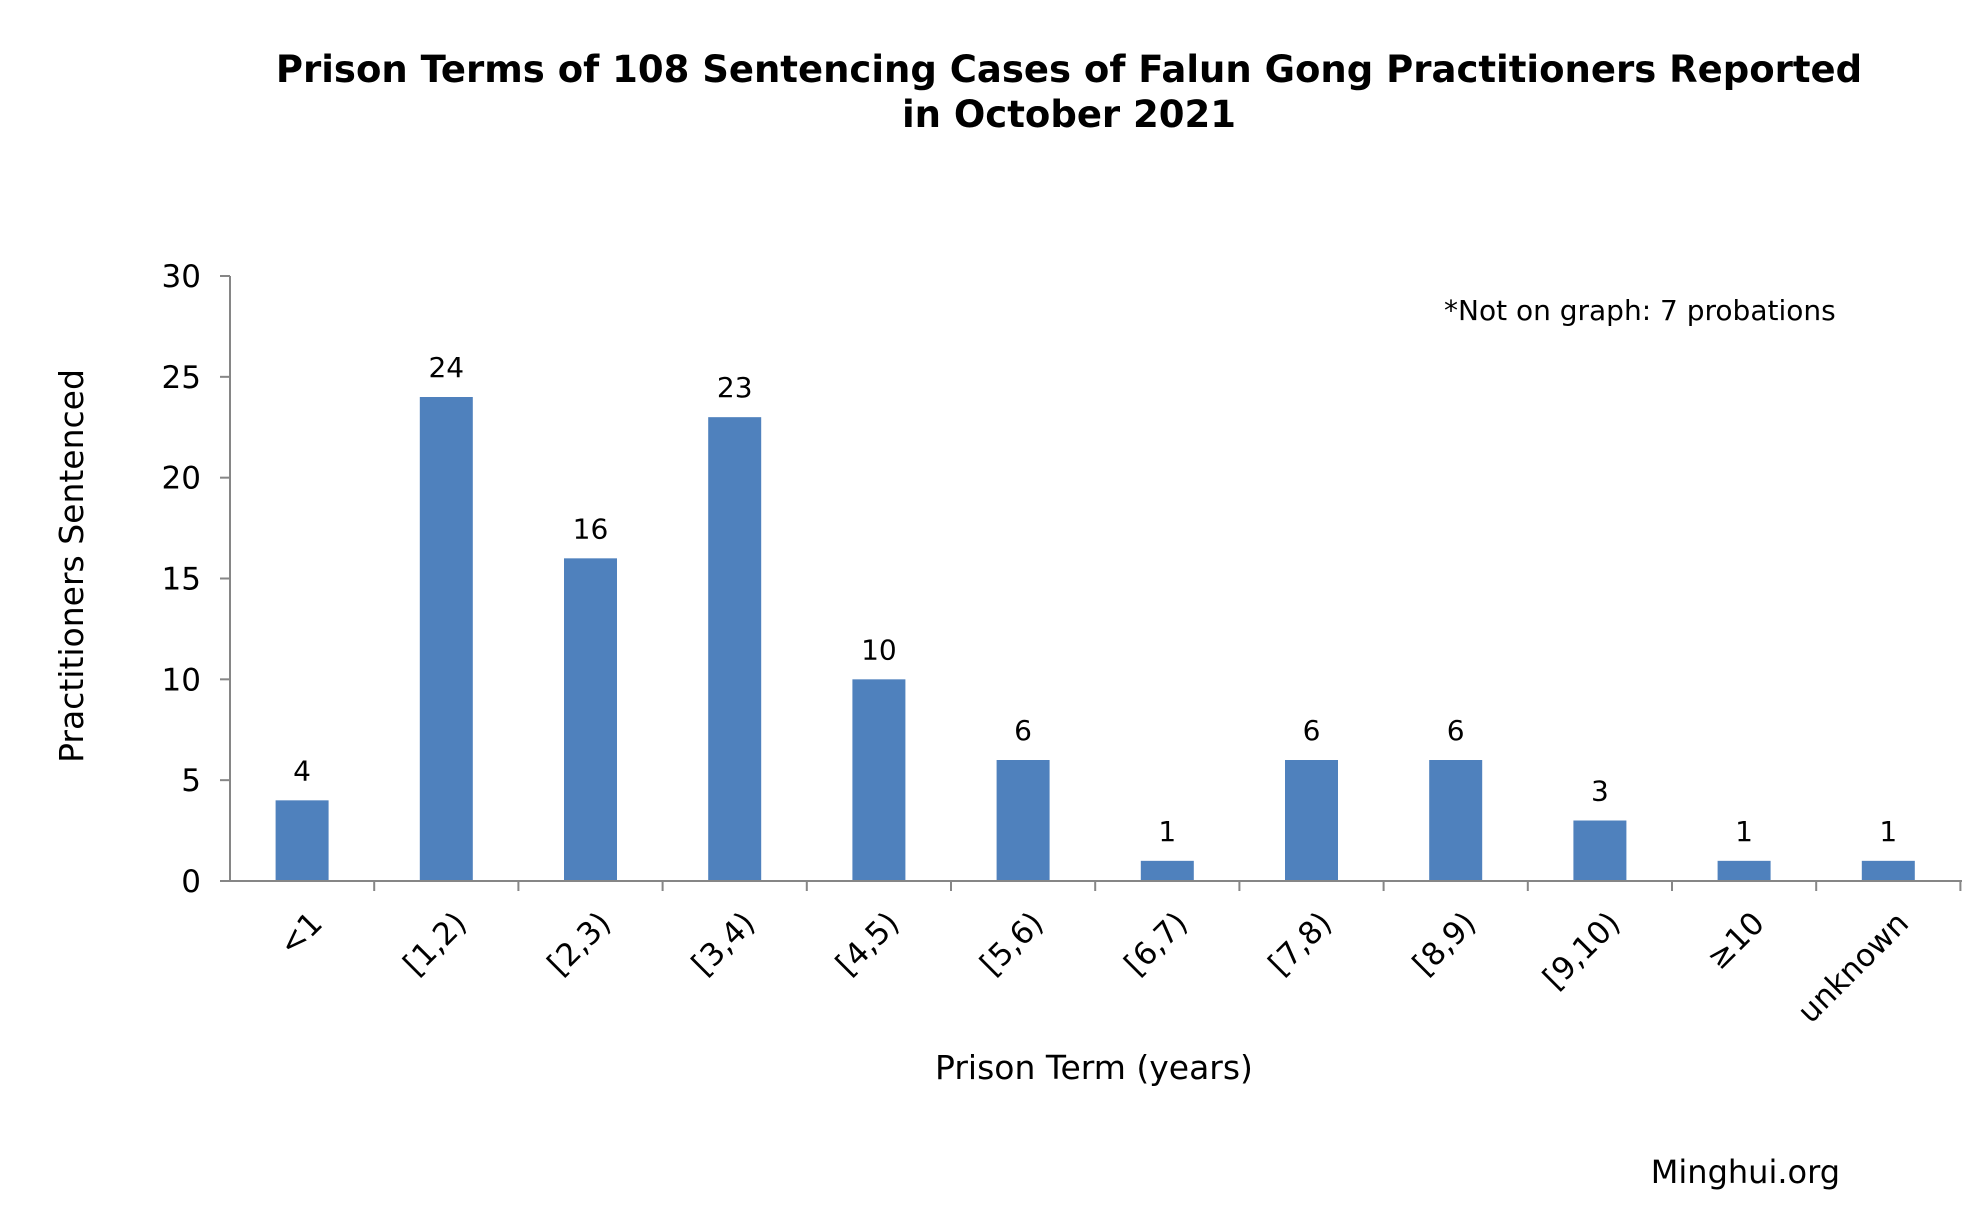 This screenshot has height=1216, width=1986. Describe the element at coordinates (1300, 943) in the screenshot. I see `x-tick-label: [7,8)` at that location.